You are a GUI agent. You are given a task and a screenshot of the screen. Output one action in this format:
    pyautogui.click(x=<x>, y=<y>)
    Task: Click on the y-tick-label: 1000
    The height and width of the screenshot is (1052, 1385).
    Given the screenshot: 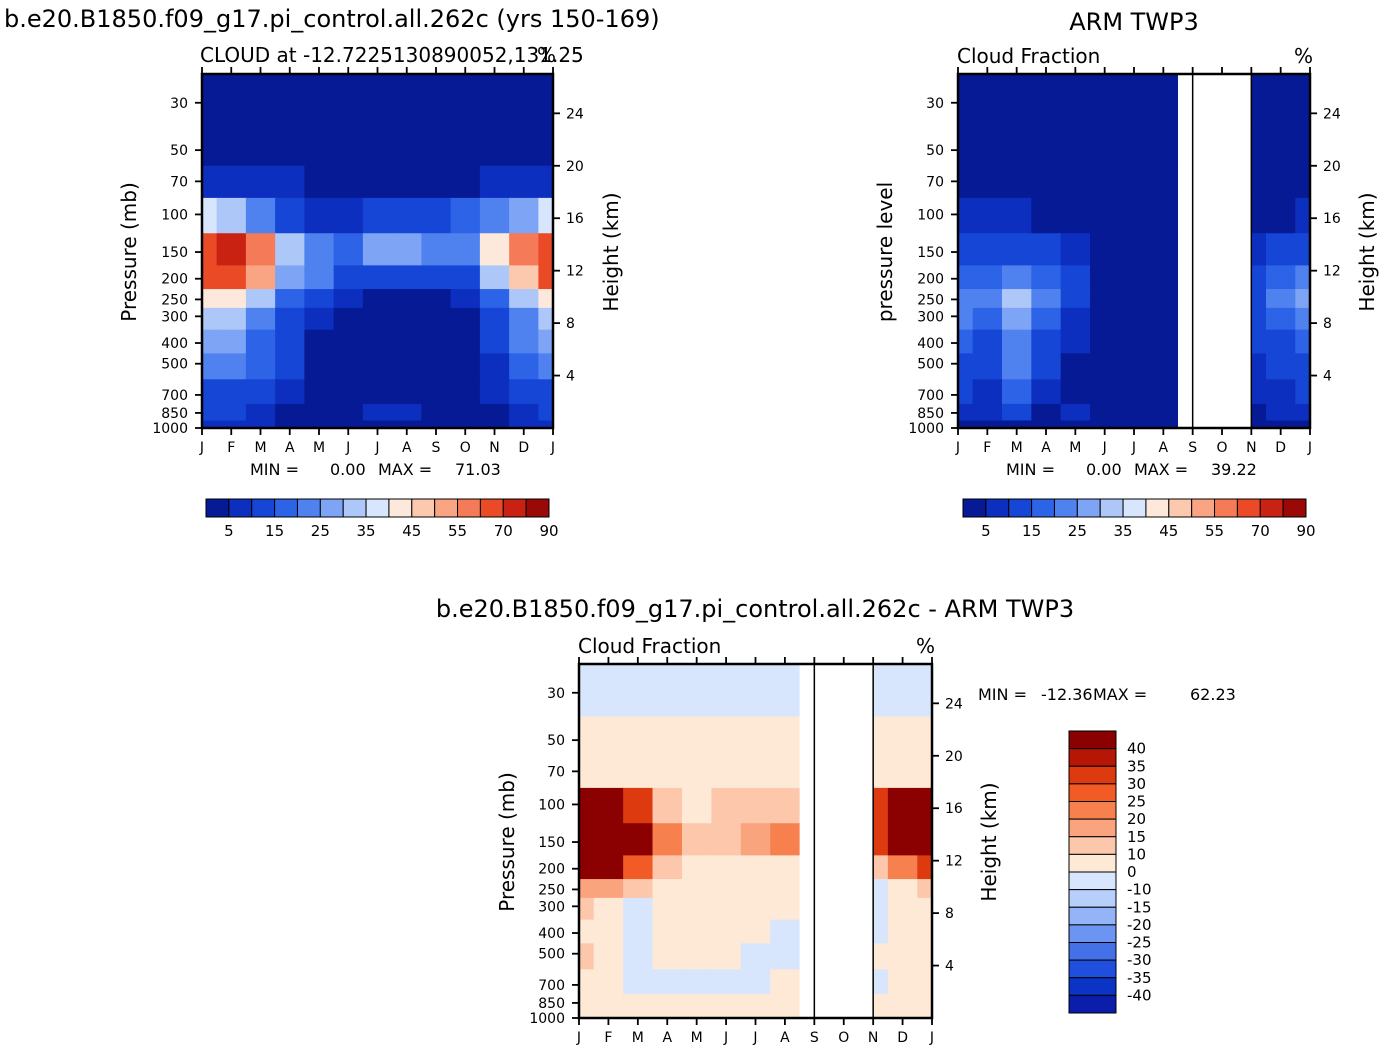 What is the action you would take?
    pyautogui.click(x=170, y=429)
    